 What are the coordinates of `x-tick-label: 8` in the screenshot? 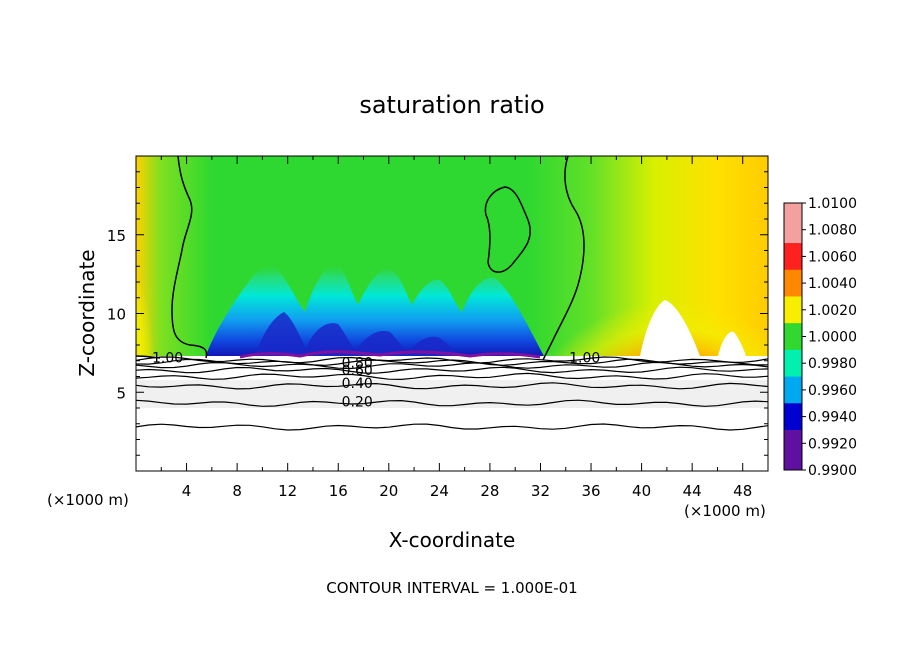 It's located at (237, 491).